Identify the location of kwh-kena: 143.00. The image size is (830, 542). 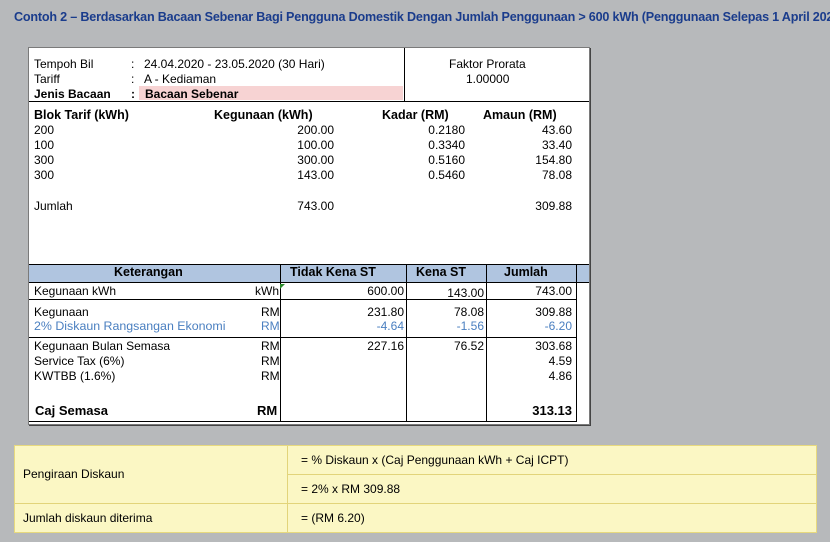
(465, 293).